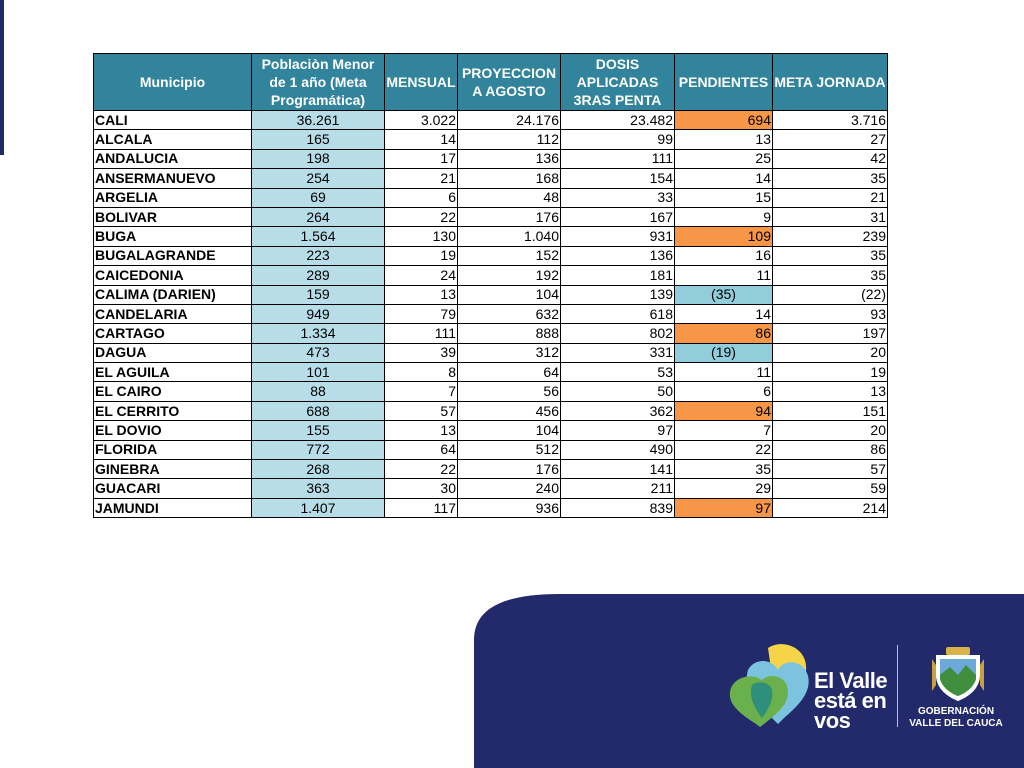 Image resolution: width=1024 pixels, height=768 pixels. What do you see at coordinates (318, 372) in the screenshot?
I see `cell-poblacion: 101` at bounding box center [318, 372].